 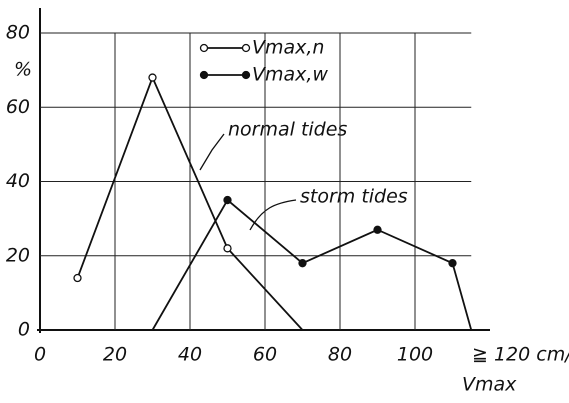 What do you see at coordinates (354, 197) in the screenshot?
I see `annotation: storm tides` at bounding box center [354, 197].